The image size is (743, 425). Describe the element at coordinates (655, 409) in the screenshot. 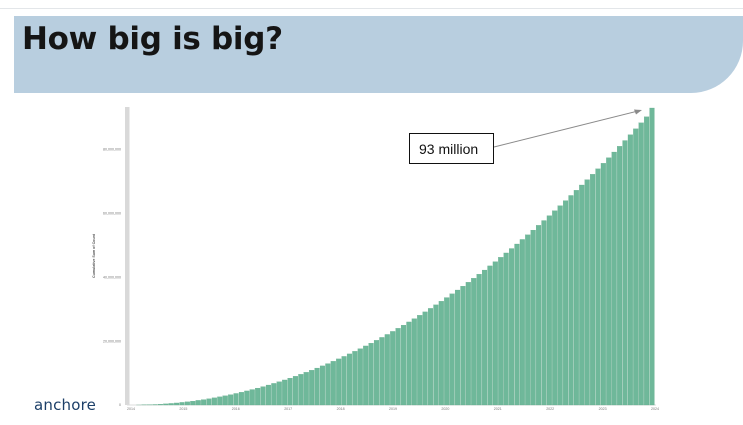

I see `x-tick-label: 2024` at that location.